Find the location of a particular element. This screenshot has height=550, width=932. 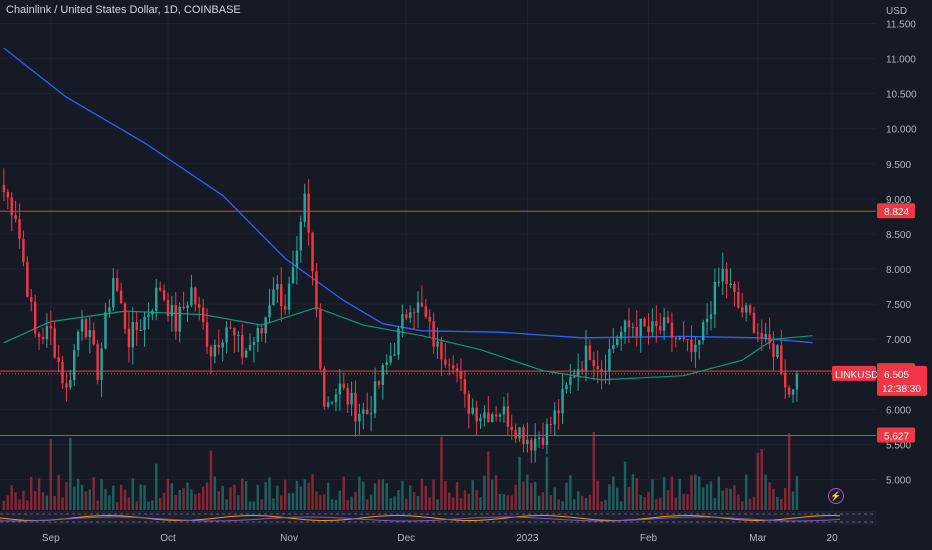

lightning-icon: ⚡ is located at coordinates (836, 496).